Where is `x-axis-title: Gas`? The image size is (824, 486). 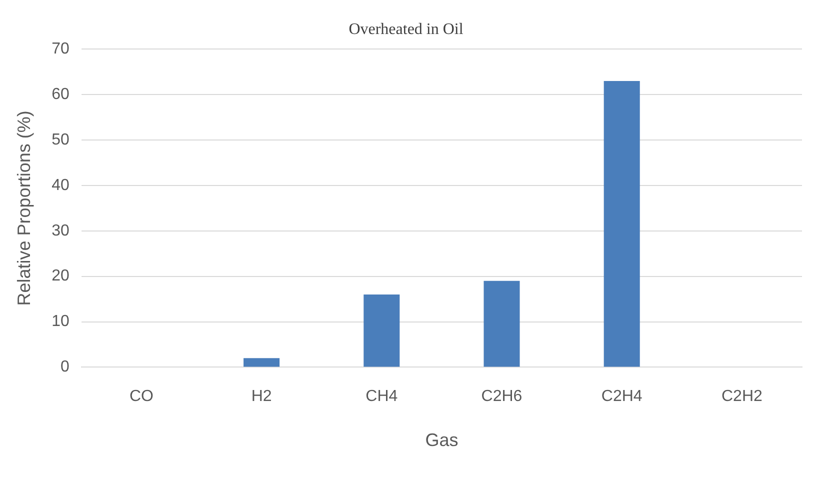 x-axis-title: Gas is located at coordinates (441, 440).